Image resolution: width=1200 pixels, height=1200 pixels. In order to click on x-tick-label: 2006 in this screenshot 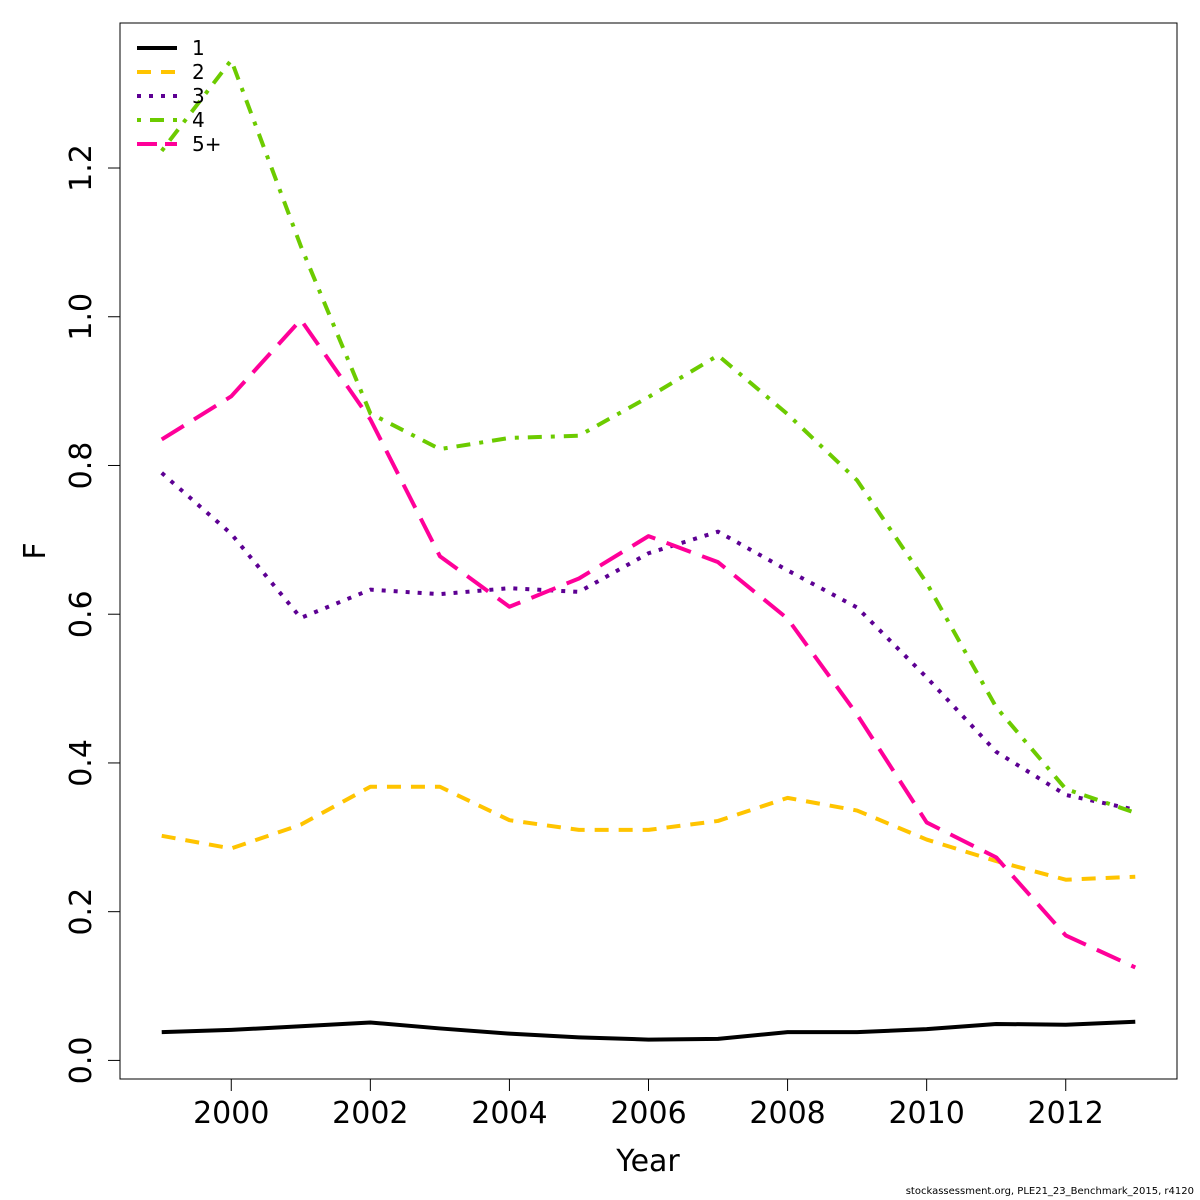, I will do `click(648, 1113)`.